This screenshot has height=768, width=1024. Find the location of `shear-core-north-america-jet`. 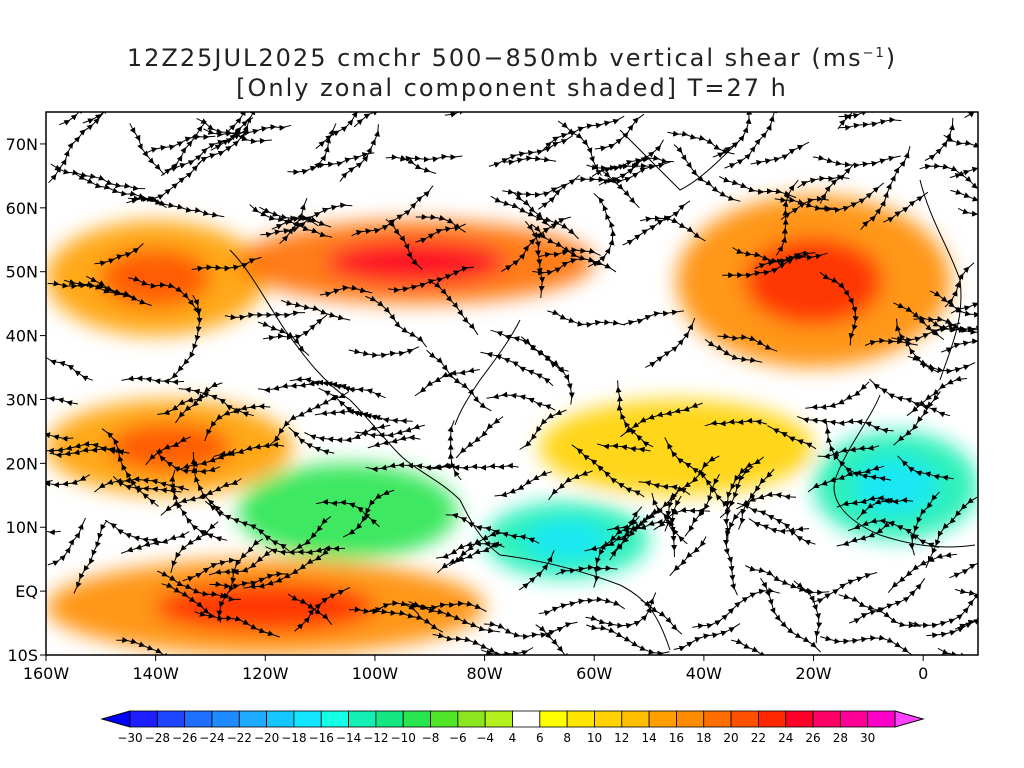

shear-core-north-america-jet is located at coordinates (416, 262).